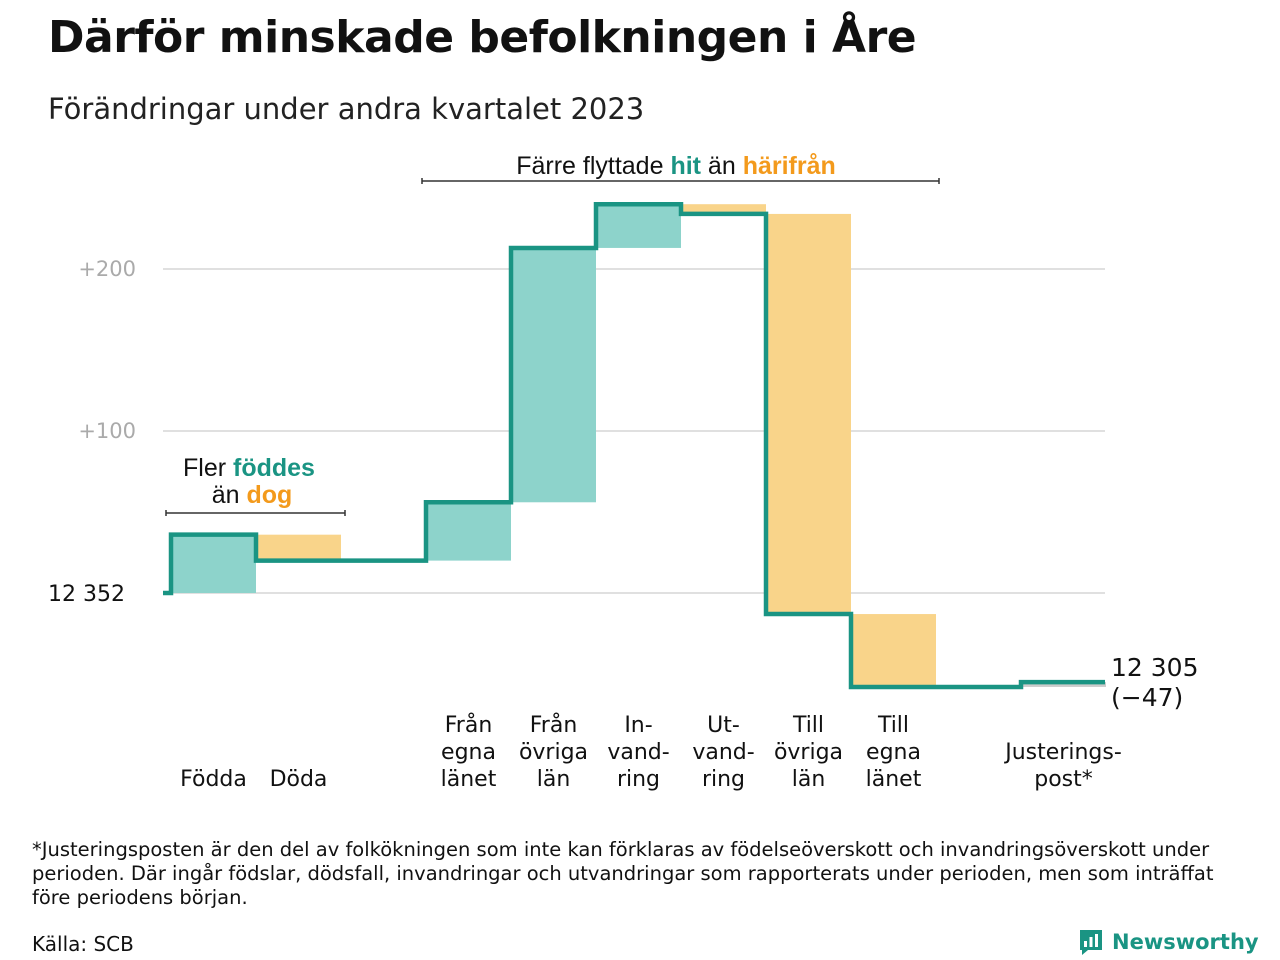 The image size is (1280, 960). What do you see at coordinates (299, 779) in the screenshot?
I see `category-label: Döda` at bounding box center [299, 779].